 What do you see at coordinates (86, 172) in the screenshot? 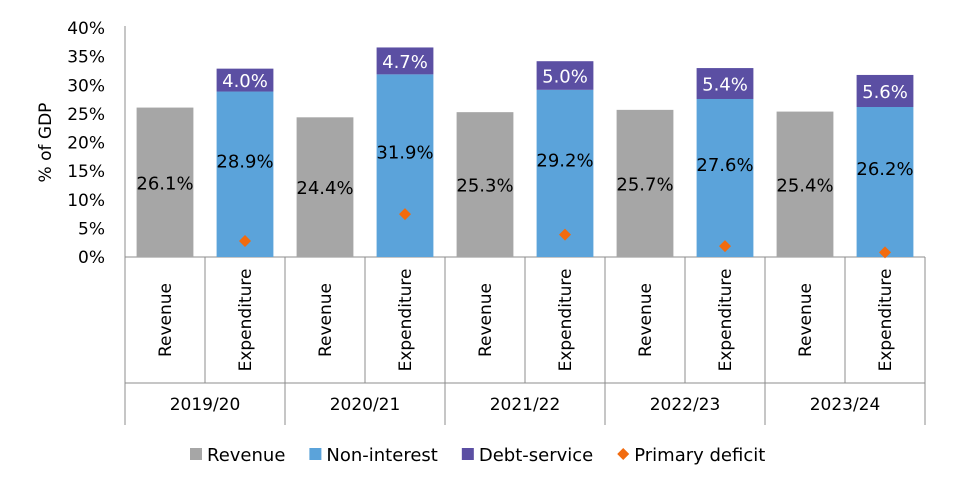
I see `y-tick-label: 15%` at bounding box center [86, 172].